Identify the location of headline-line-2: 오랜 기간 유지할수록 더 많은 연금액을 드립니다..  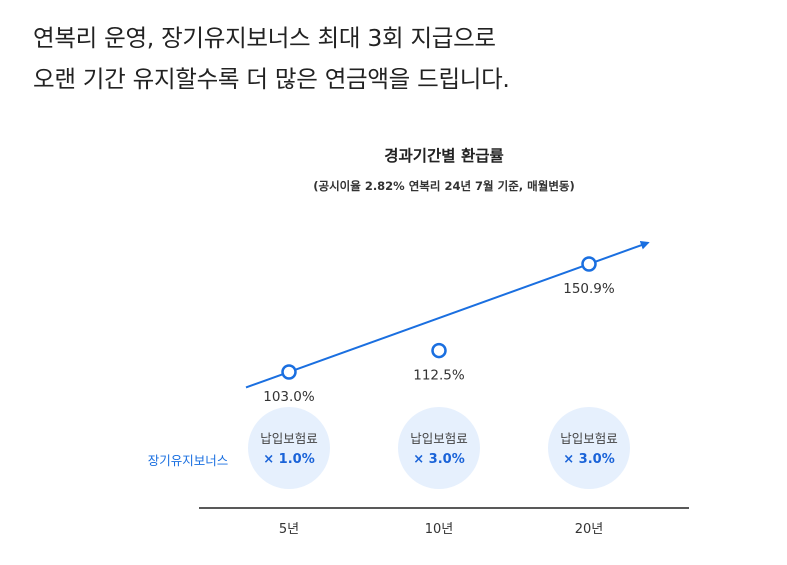
(271, 79).